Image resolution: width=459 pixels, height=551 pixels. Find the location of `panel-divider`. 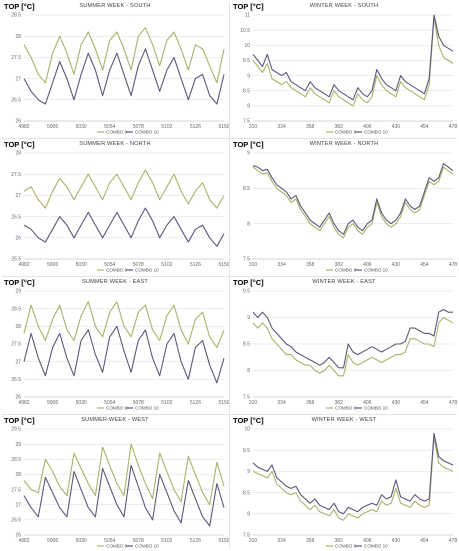

panel-divider is located at coordinates (229, 275).